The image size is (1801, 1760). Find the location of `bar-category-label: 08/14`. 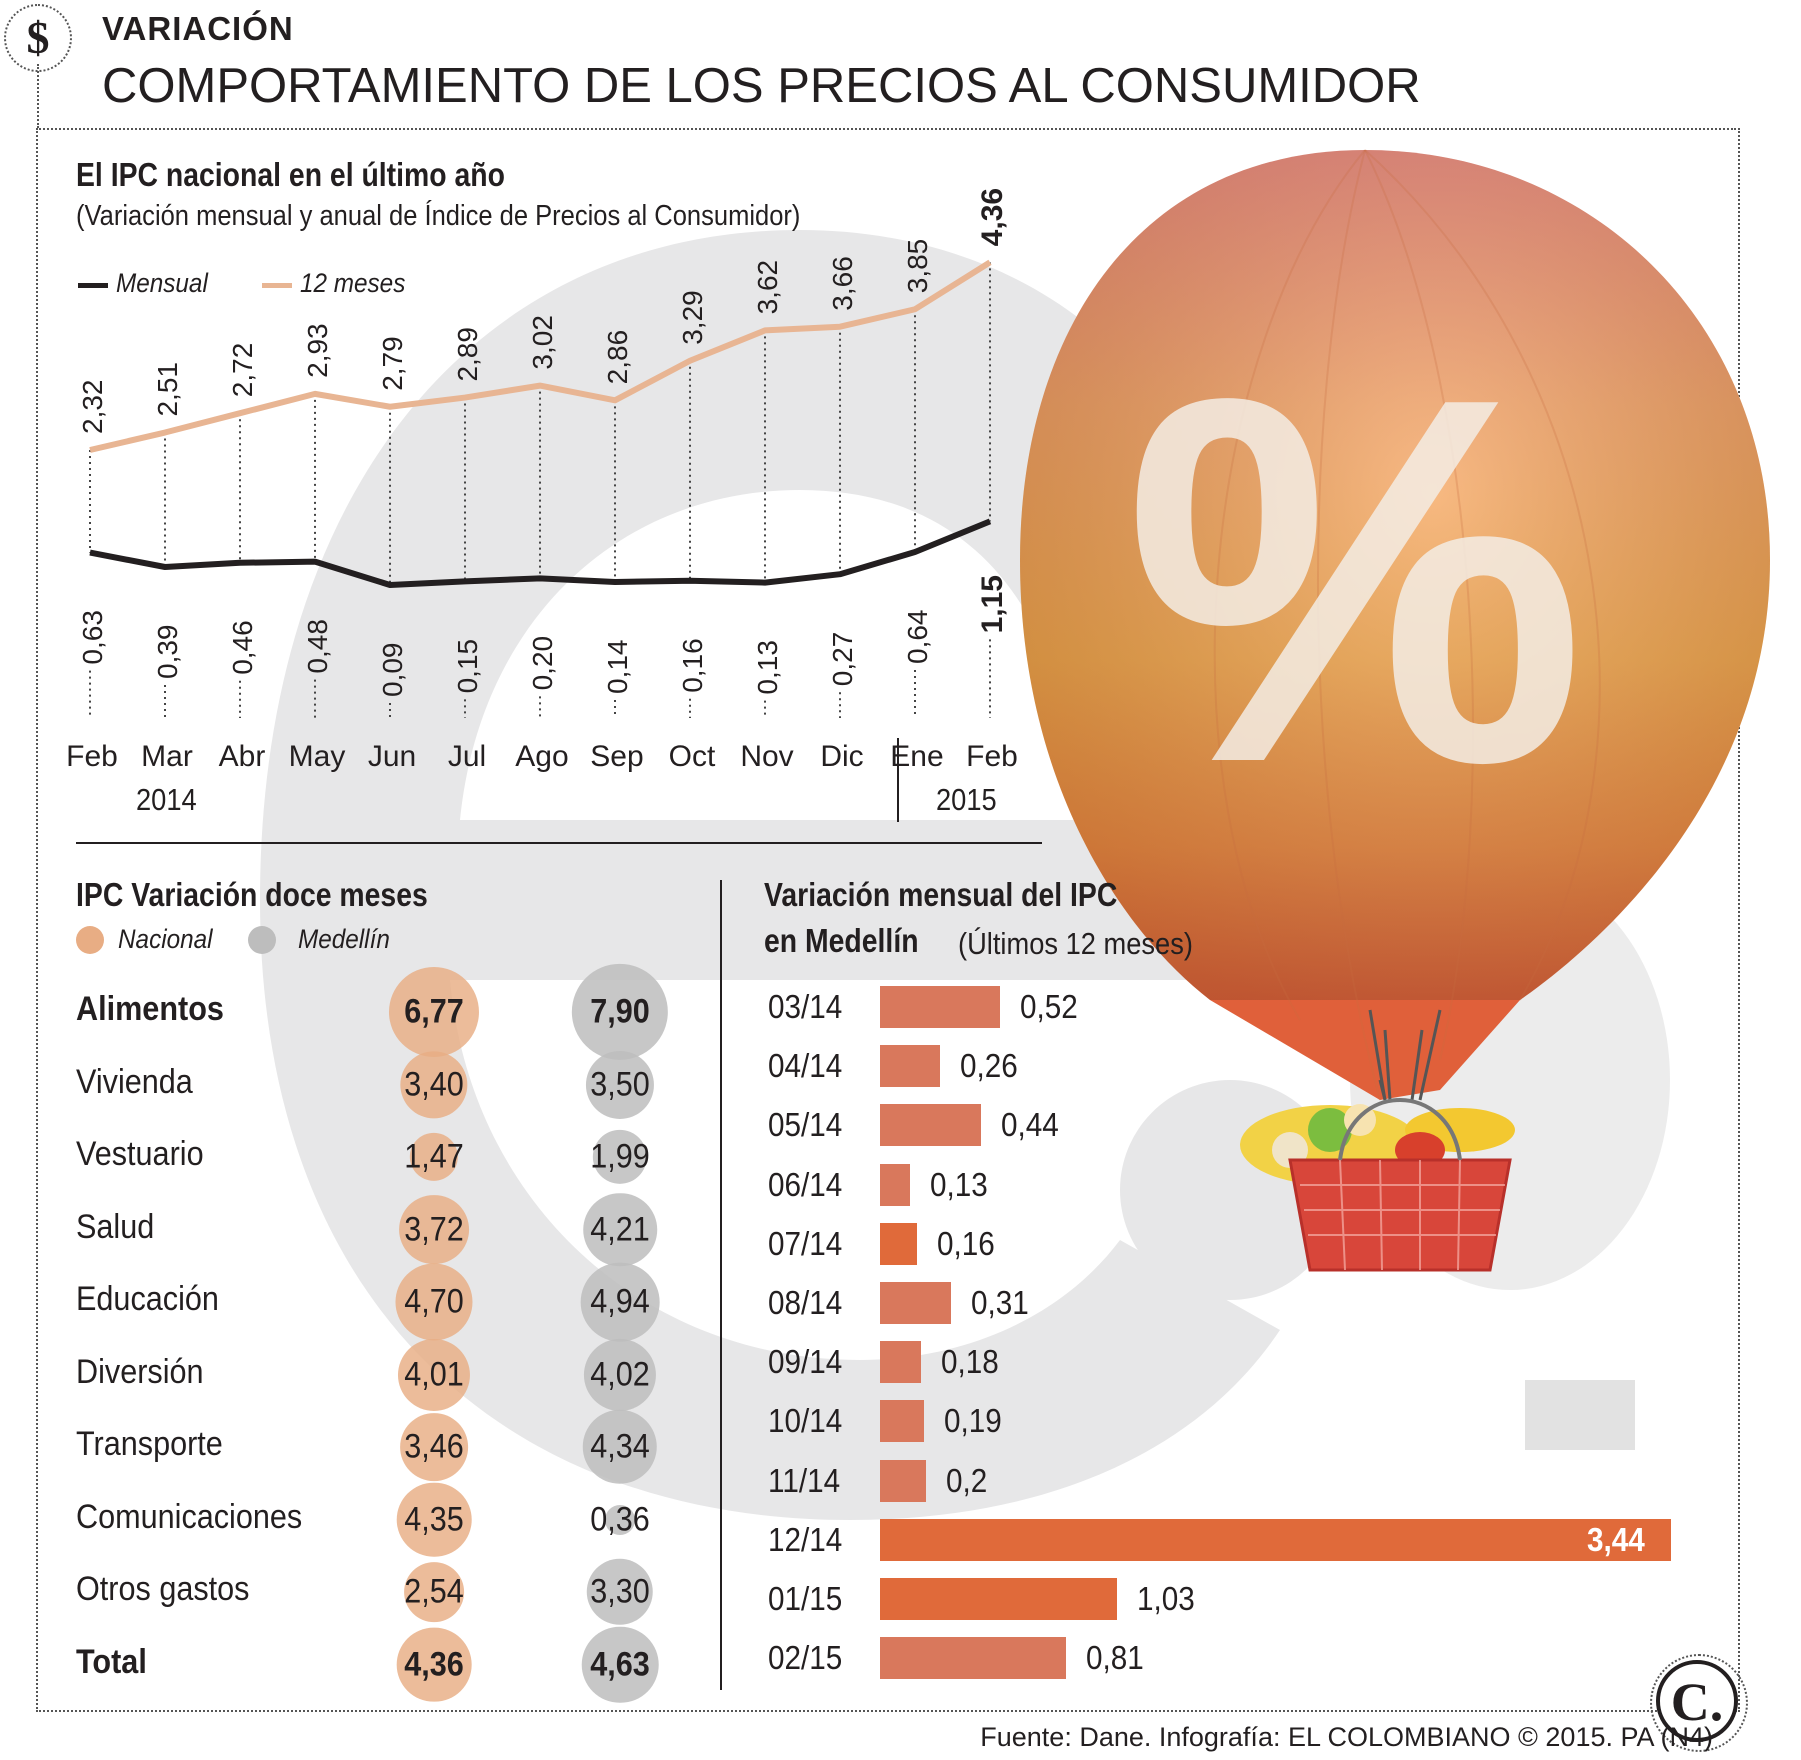

bar-category-label: 08/14 is located at coordinates (805, 1302).